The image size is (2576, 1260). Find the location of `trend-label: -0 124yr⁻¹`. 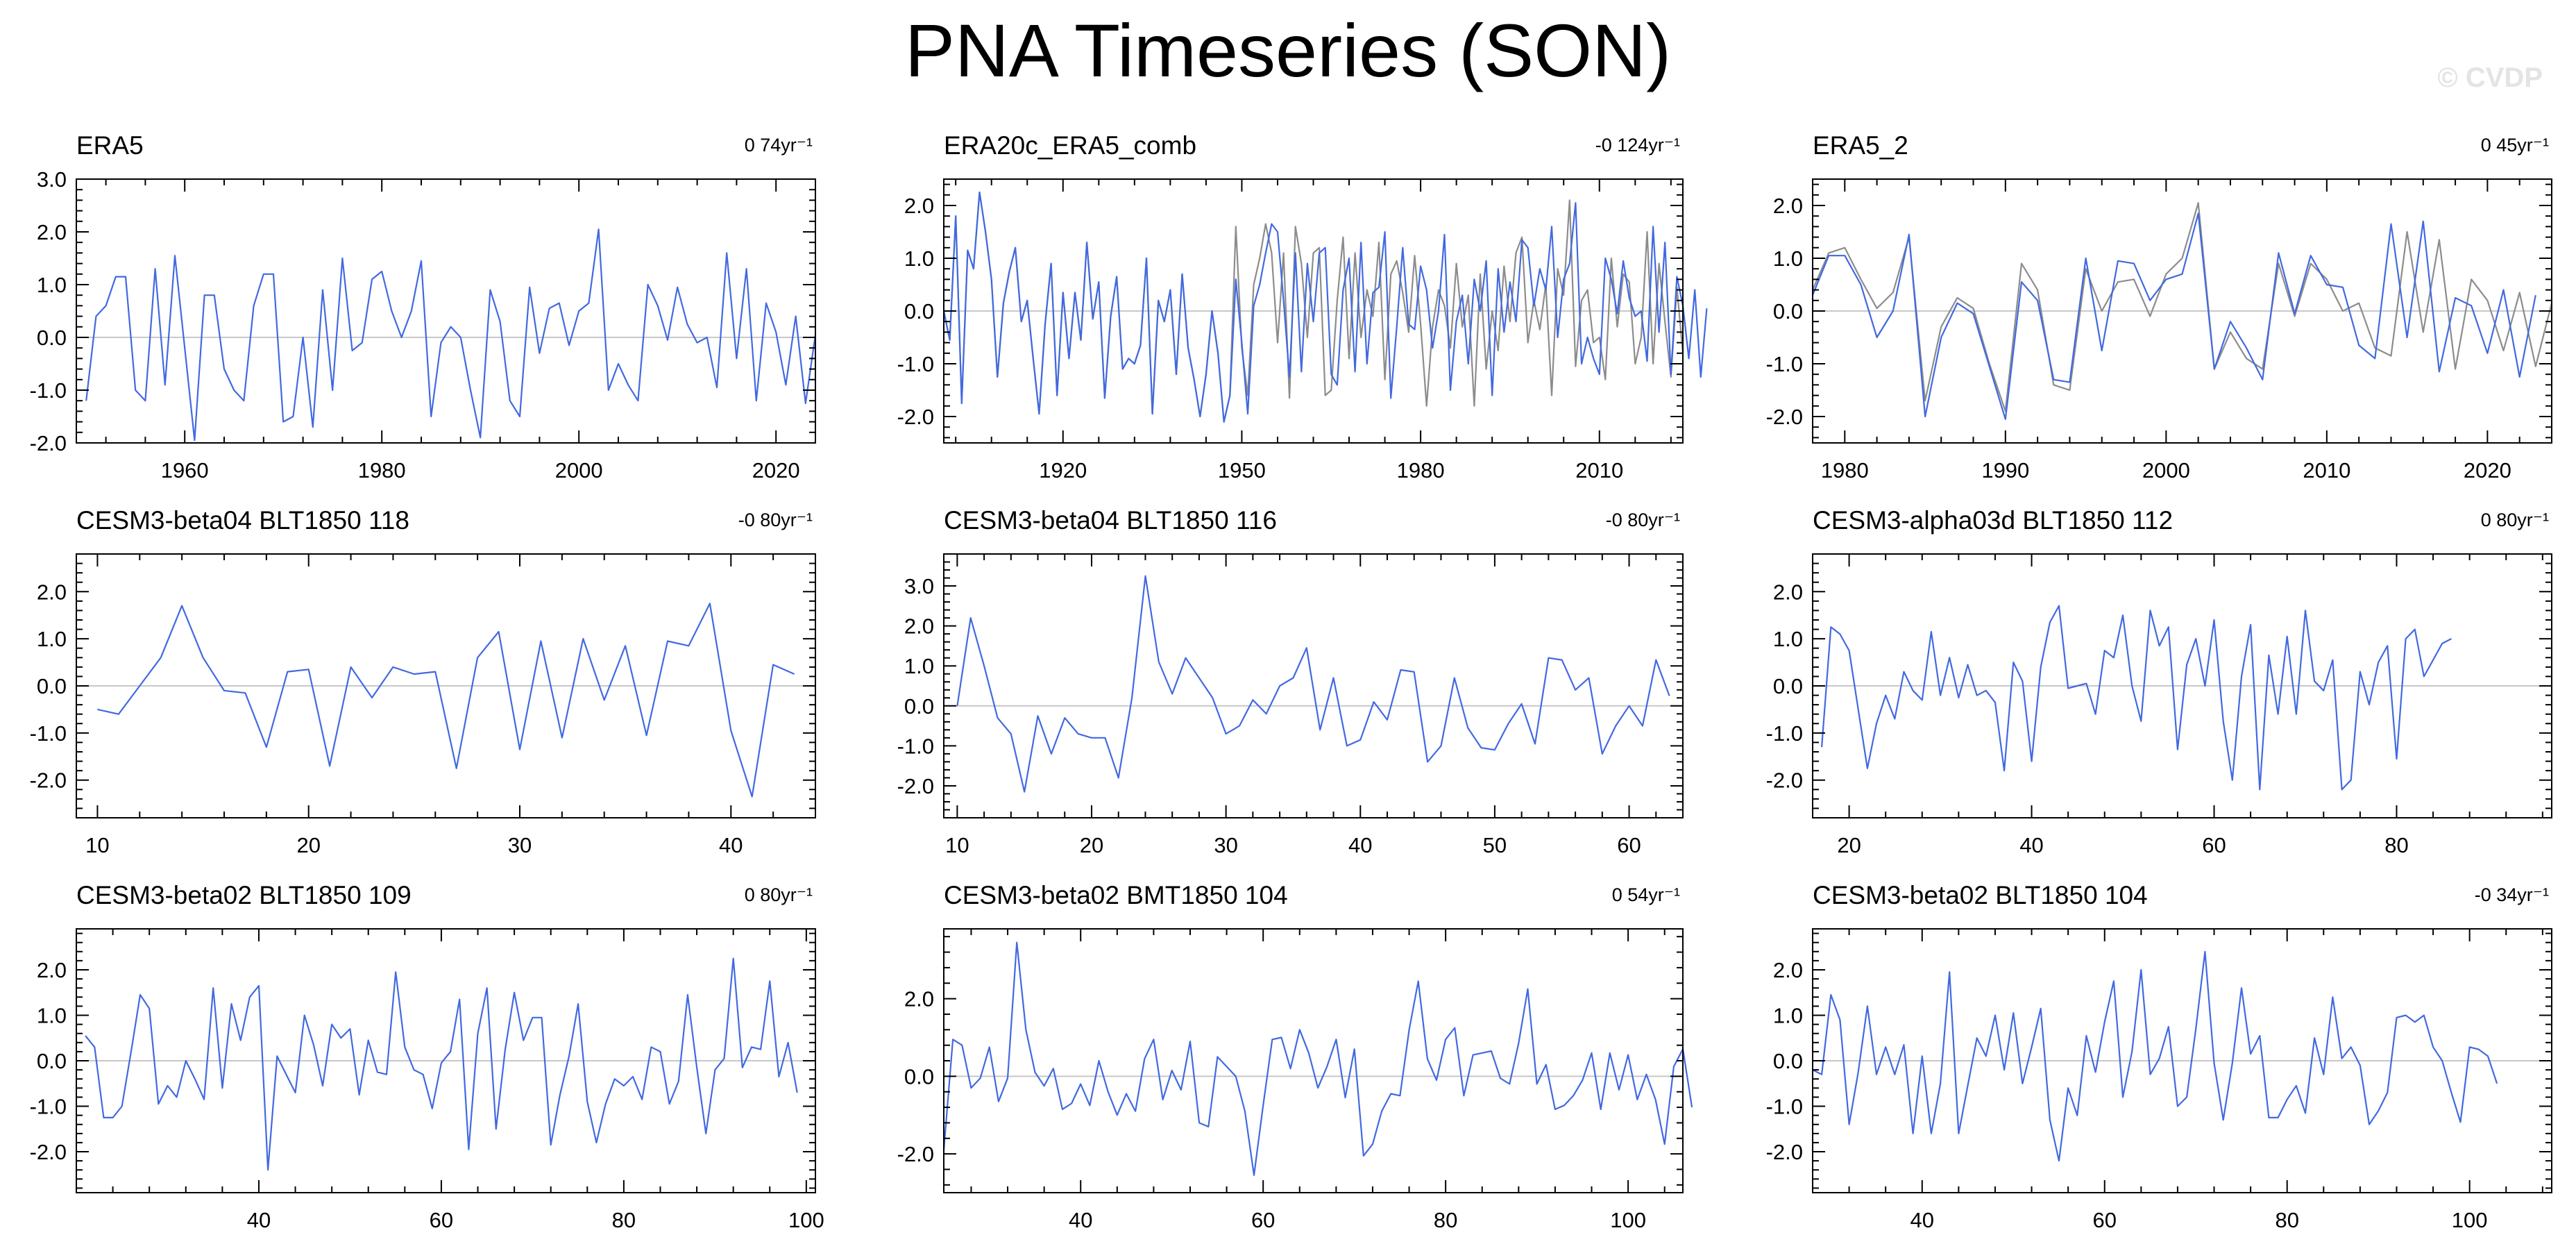

trend-label: -0 124yr⁻¹ is located at coordinates (1638, 145).